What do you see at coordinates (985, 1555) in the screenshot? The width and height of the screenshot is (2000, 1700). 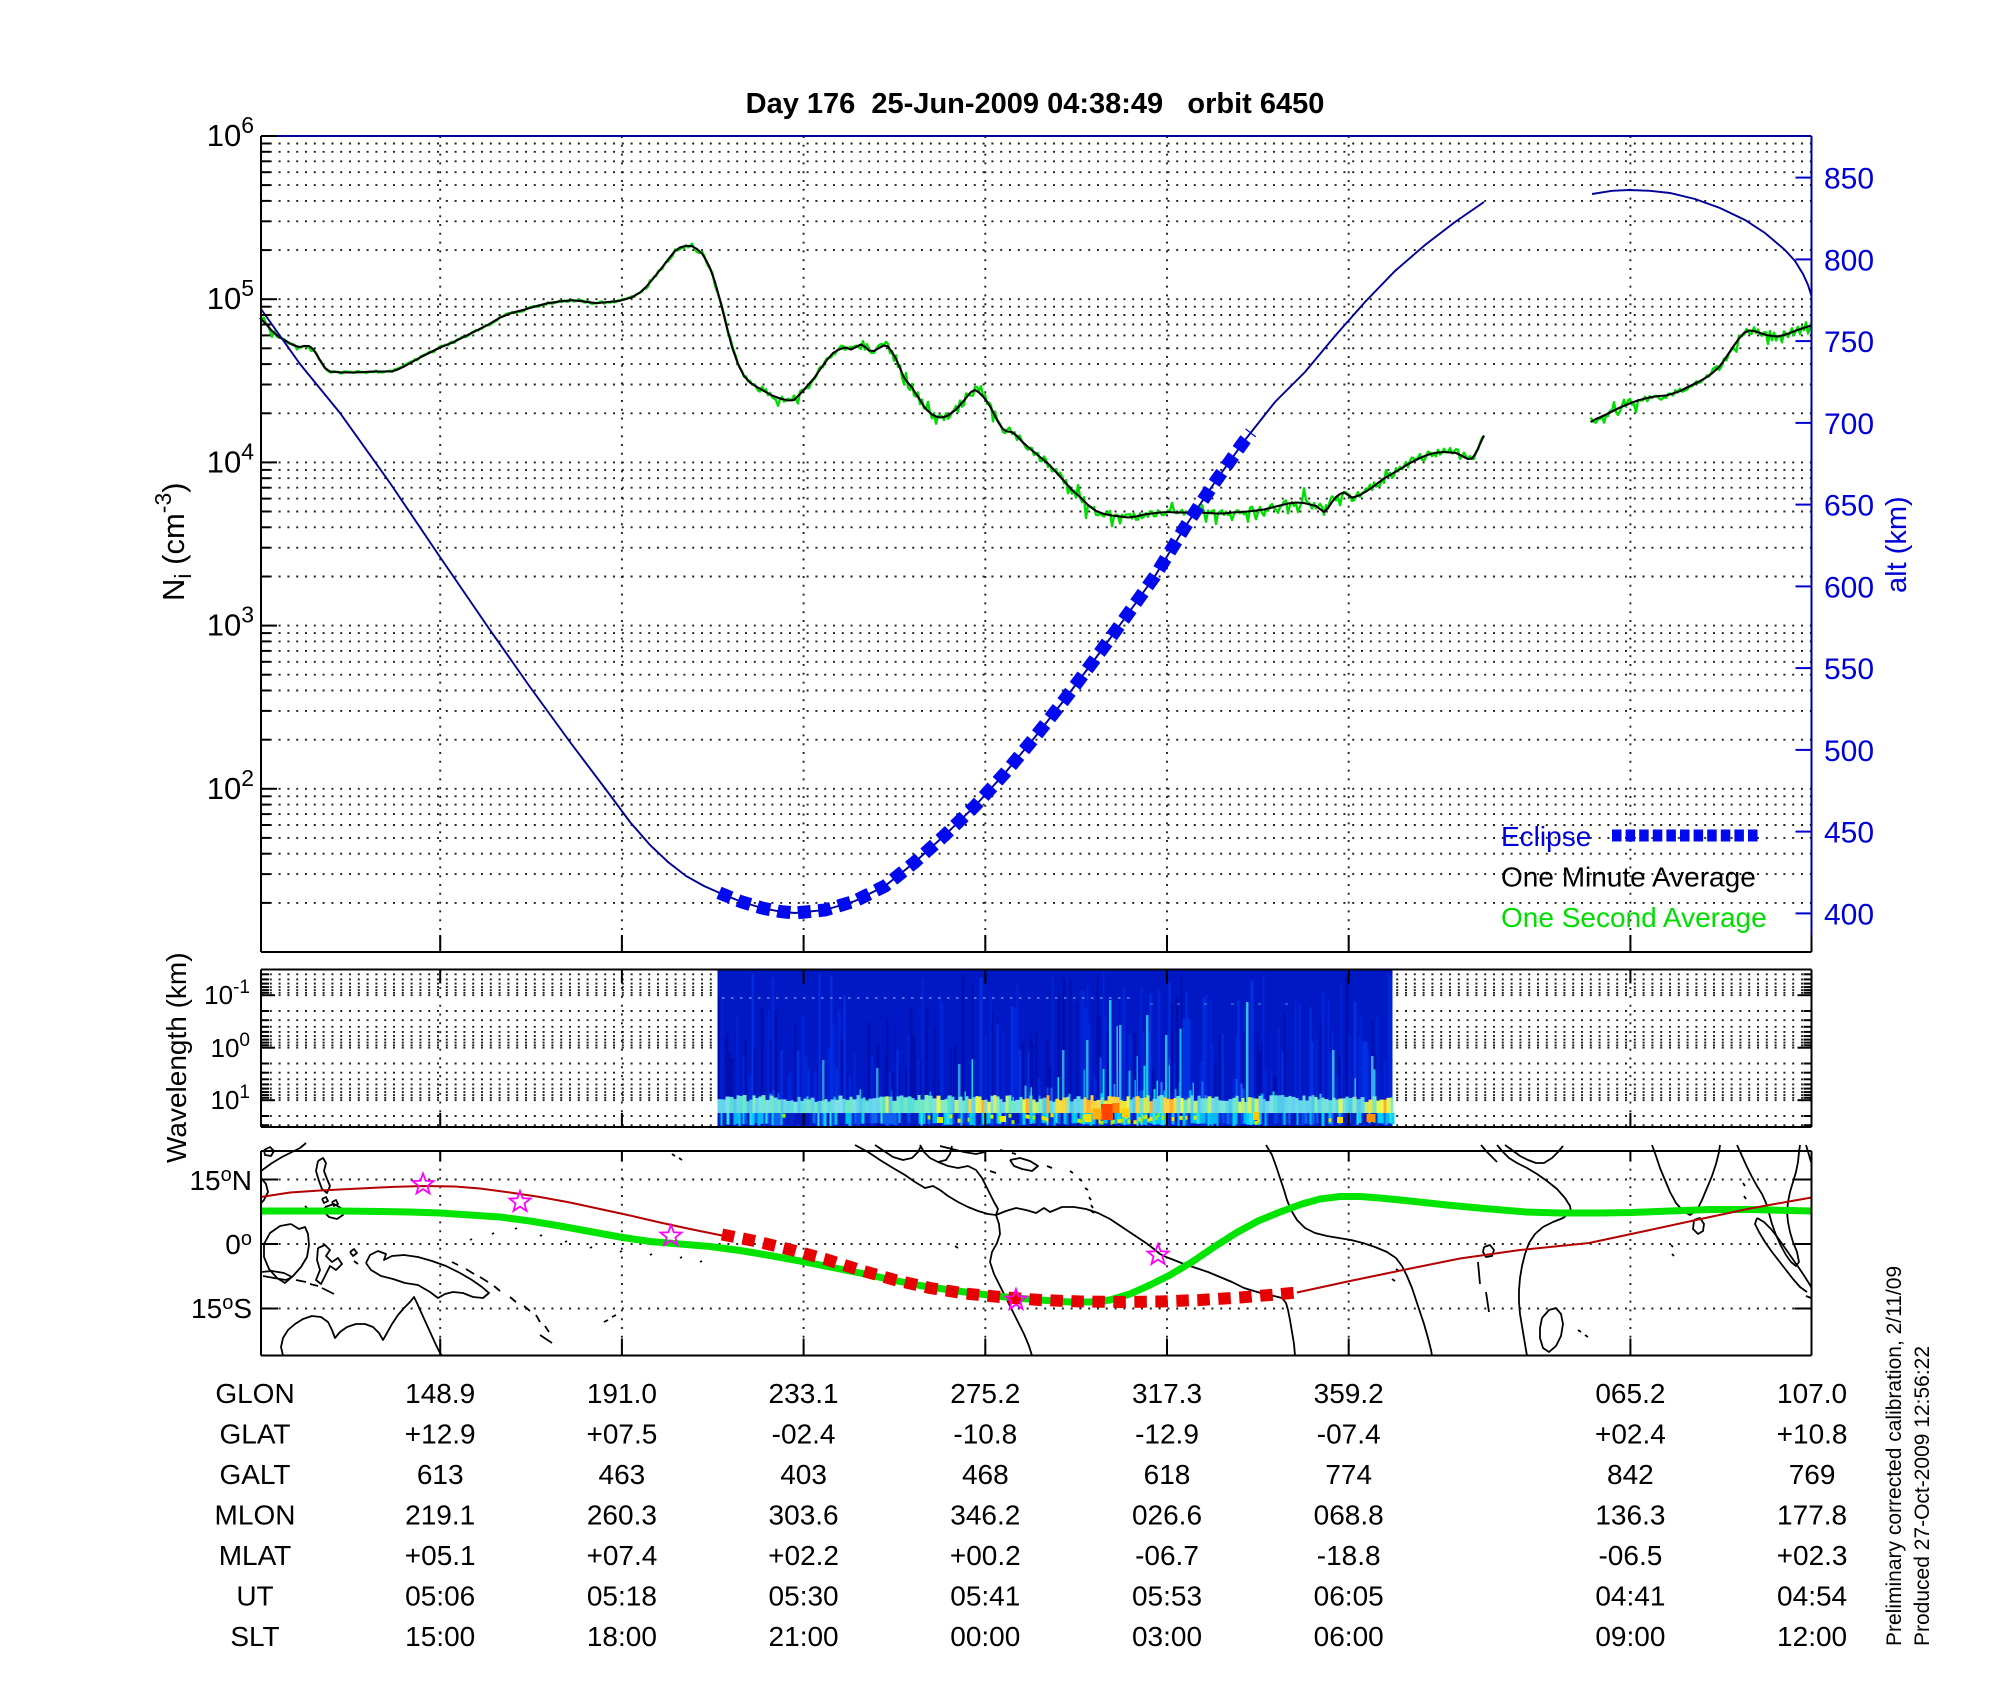 I see `svg-text: +00.2` at bounding box center [985, 1555].